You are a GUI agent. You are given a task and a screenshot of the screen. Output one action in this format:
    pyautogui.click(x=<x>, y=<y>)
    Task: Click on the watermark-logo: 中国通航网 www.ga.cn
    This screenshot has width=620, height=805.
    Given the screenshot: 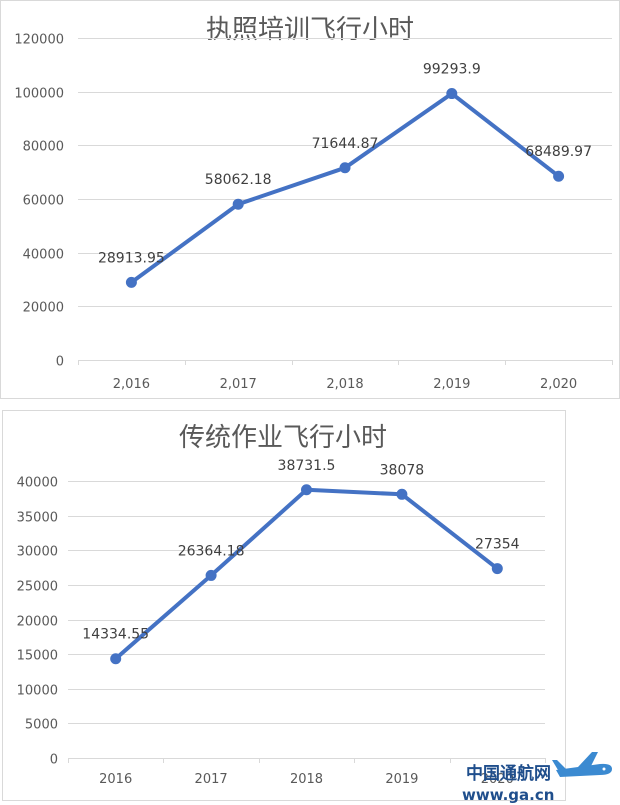 What is the action you would take?
    pyautogui.click(x=537, y=778)
    